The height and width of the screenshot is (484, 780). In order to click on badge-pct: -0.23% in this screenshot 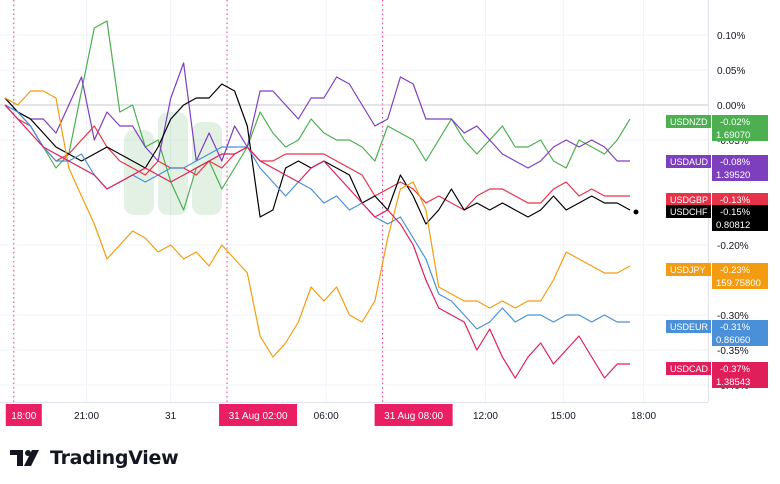, I will do `click(735, 270)`.